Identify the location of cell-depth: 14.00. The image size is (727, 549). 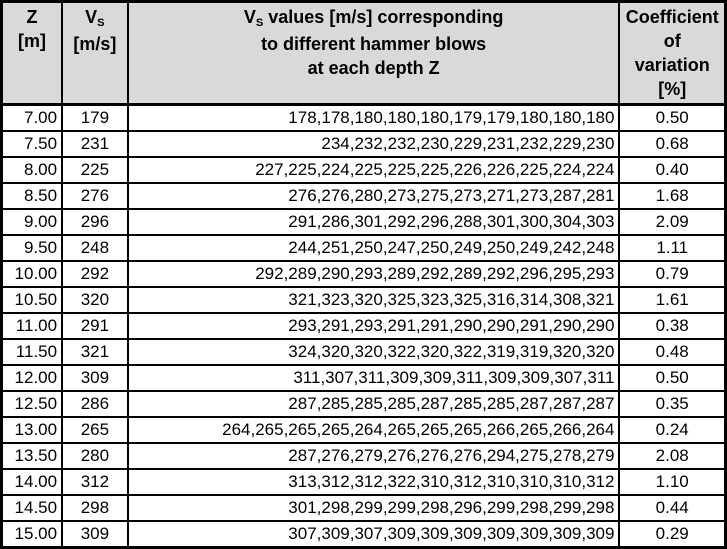
(32, 482).